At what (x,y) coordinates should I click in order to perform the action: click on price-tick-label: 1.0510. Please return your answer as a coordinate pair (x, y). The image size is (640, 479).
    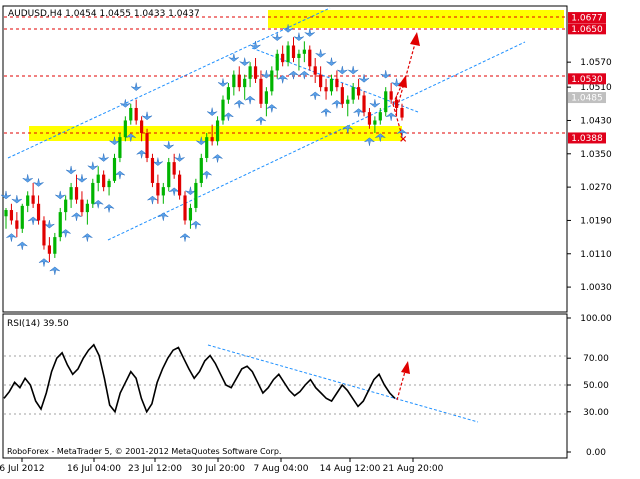
    Looking at the image, I should click on (596, 88).